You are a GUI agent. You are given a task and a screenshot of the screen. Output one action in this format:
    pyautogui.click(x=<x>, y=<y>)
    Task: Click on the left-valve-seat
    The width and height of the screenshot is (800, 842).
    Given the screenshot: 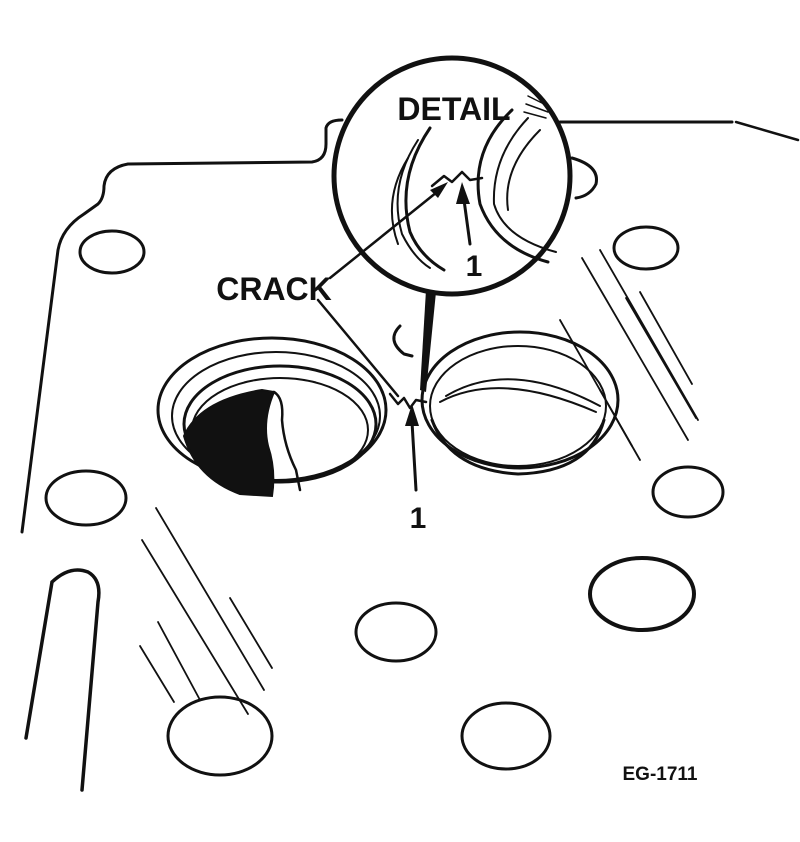 What is the action you would take?
    pyautogui.click(x=272, y=417)
    